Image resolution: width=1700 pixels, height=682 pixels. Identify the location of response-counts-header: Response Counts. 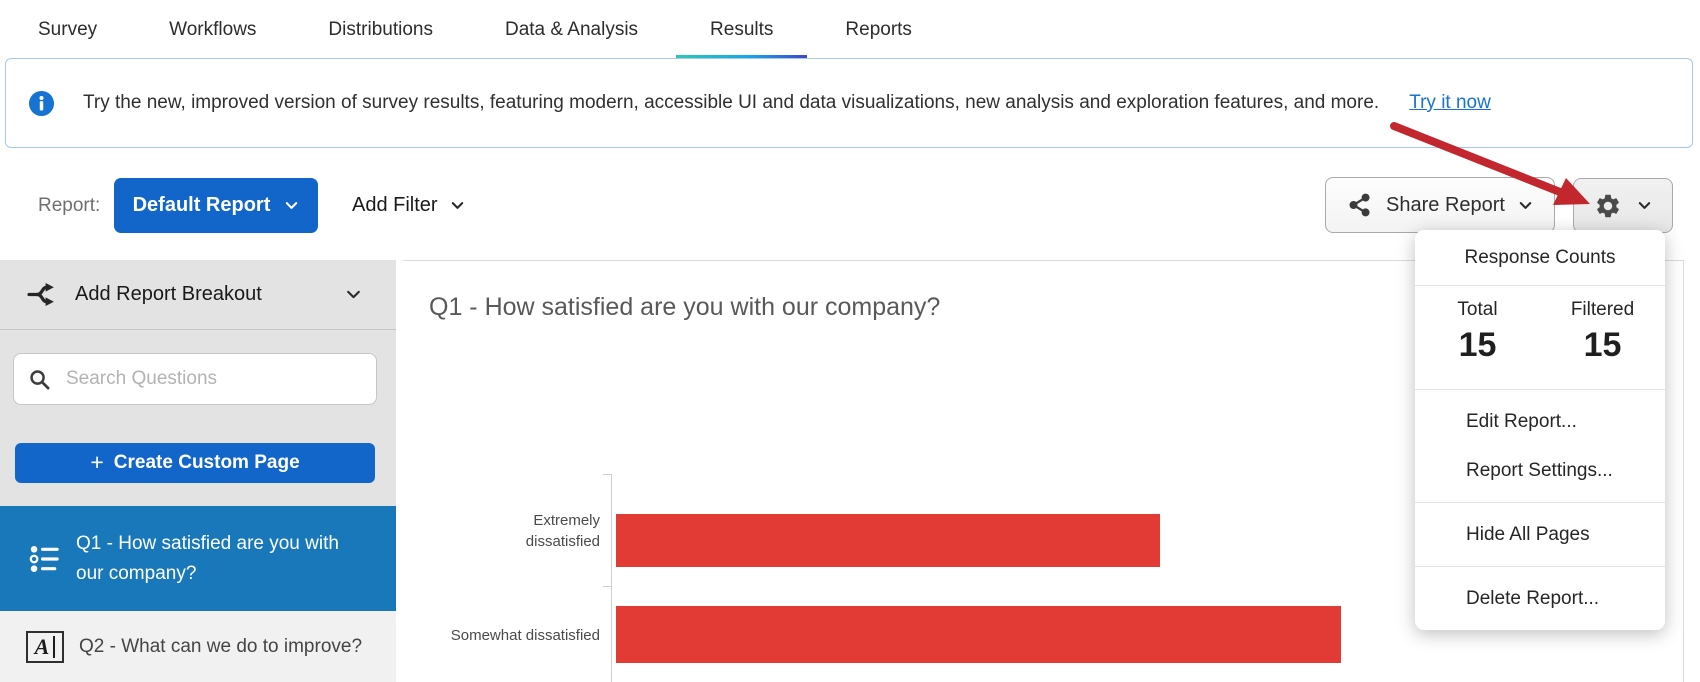
(1540, 257).